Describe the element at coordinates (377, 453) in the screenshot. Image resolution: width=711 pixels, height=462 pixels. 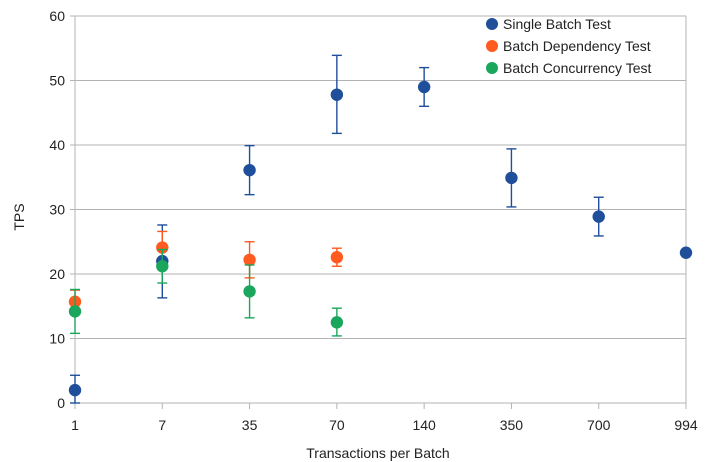
I see `x-axis-title: Transactions per Batch` at that location.